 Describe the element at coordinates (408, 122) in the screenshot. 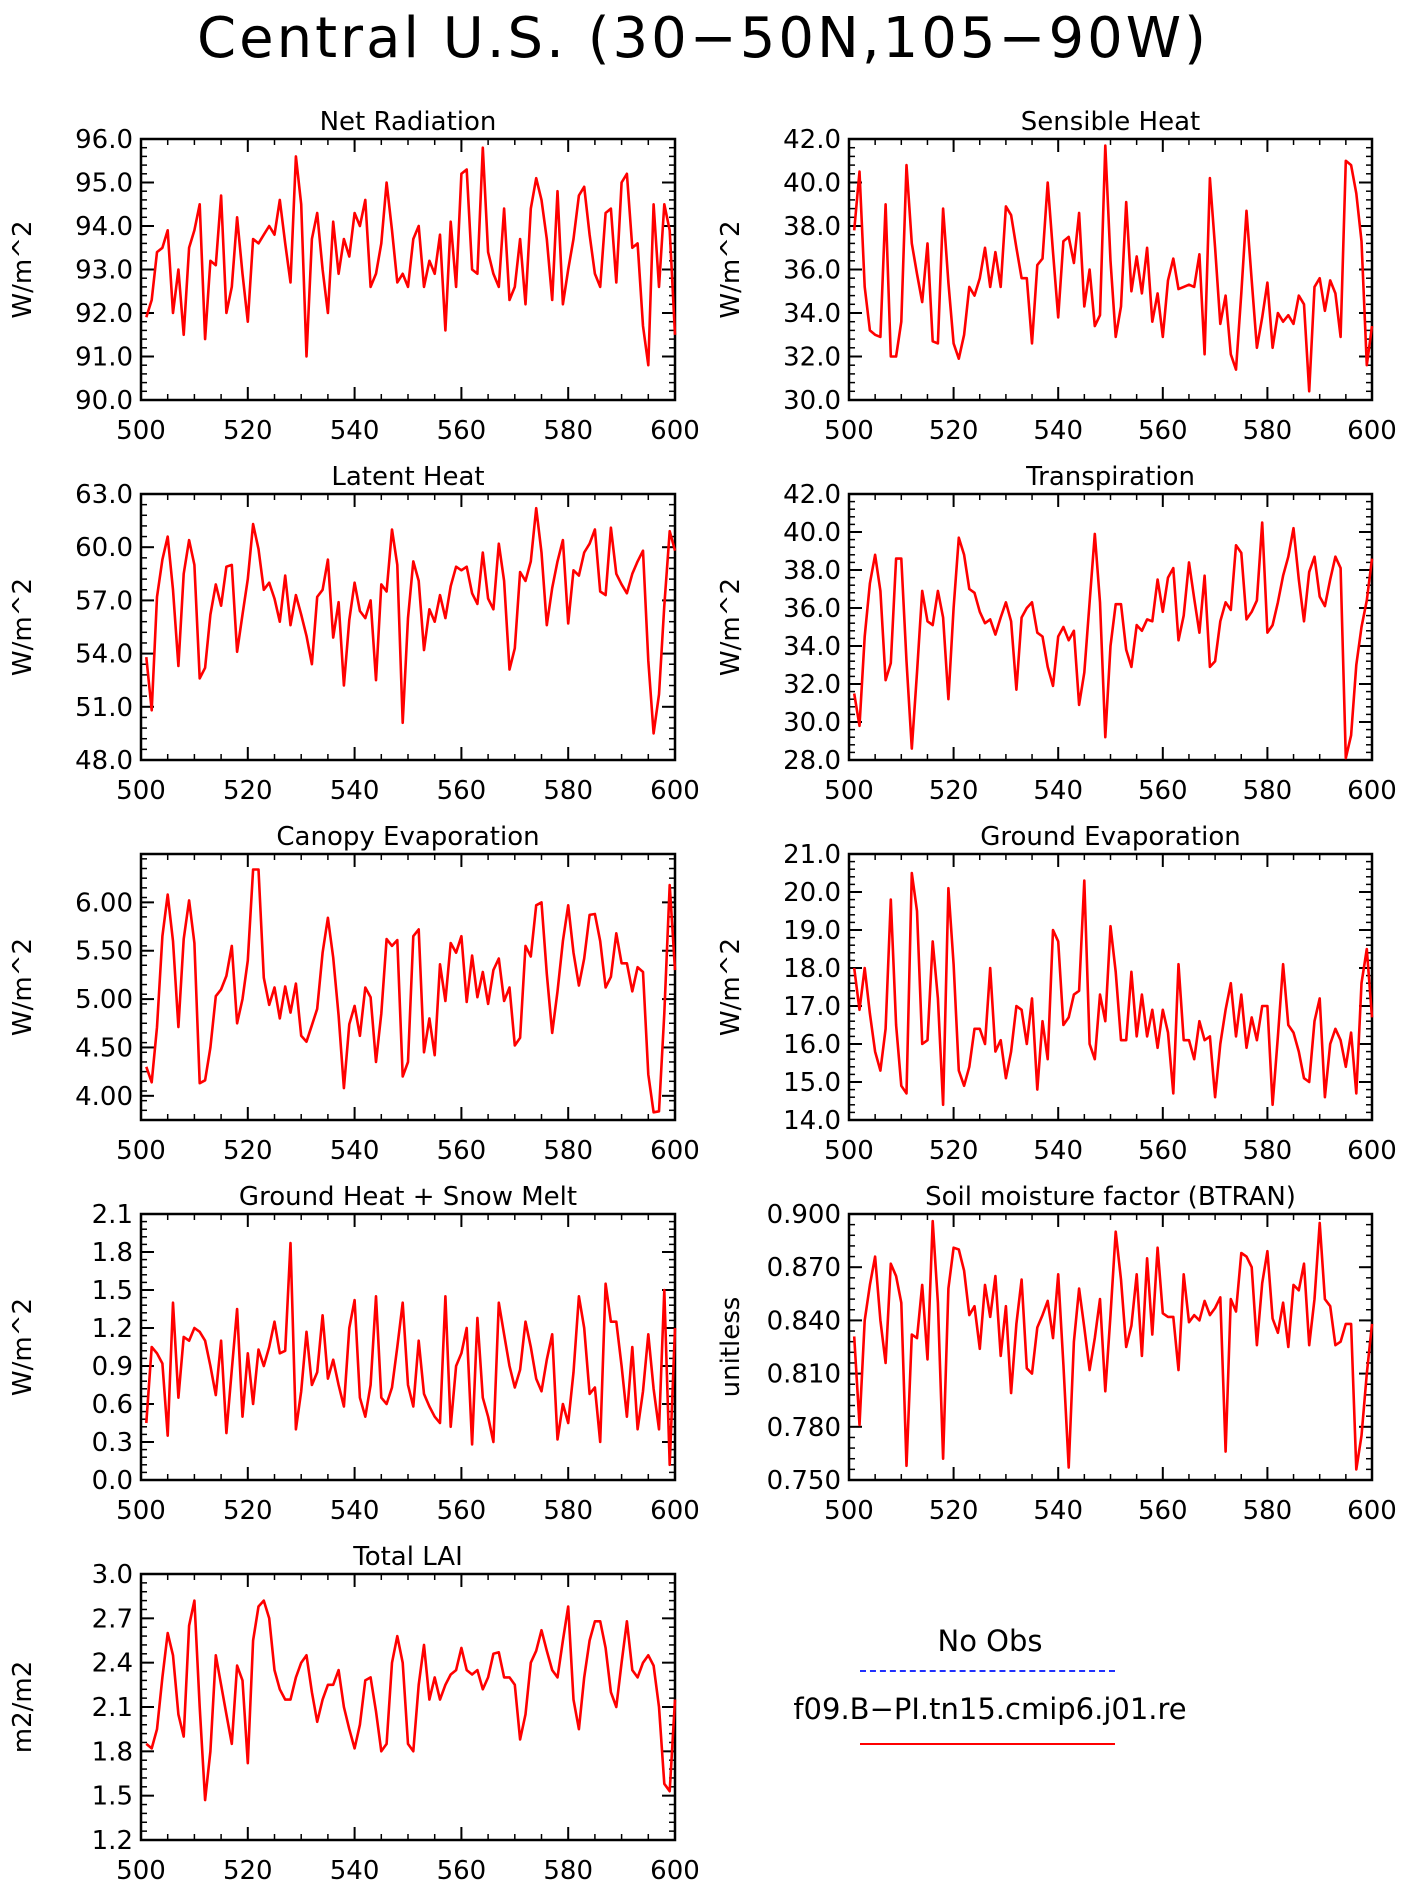

I see `chart-title: Net Radiation` at that location.